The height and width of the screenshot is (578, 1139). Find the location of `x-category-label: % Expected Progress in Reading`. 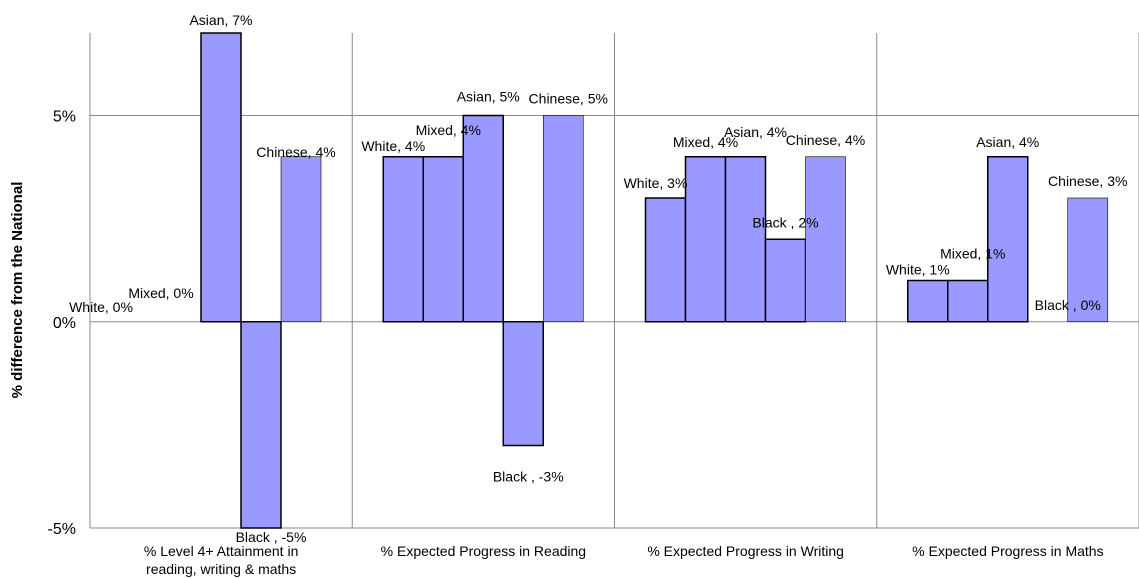

x-category-label: % Expected Progress in Reading is located at coordinates (483, 551).